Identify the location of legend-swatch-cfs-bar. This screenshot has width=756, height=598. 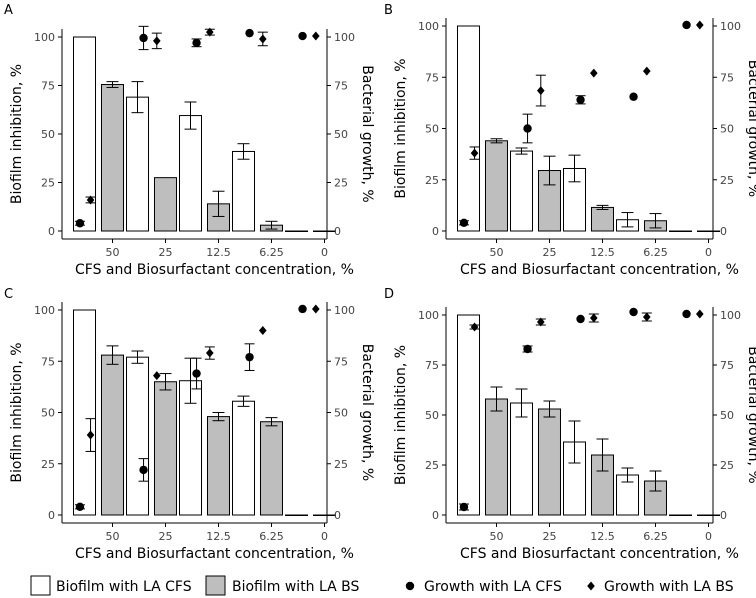
(40, 585).